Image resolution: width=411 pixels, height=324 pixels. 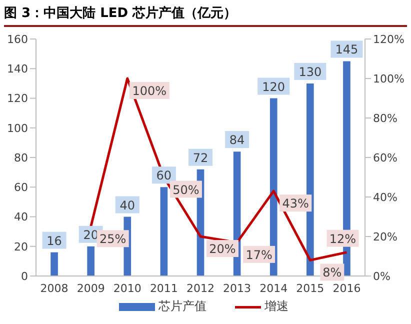 I want to click on data-label: 40, so click(x=128, y=205).